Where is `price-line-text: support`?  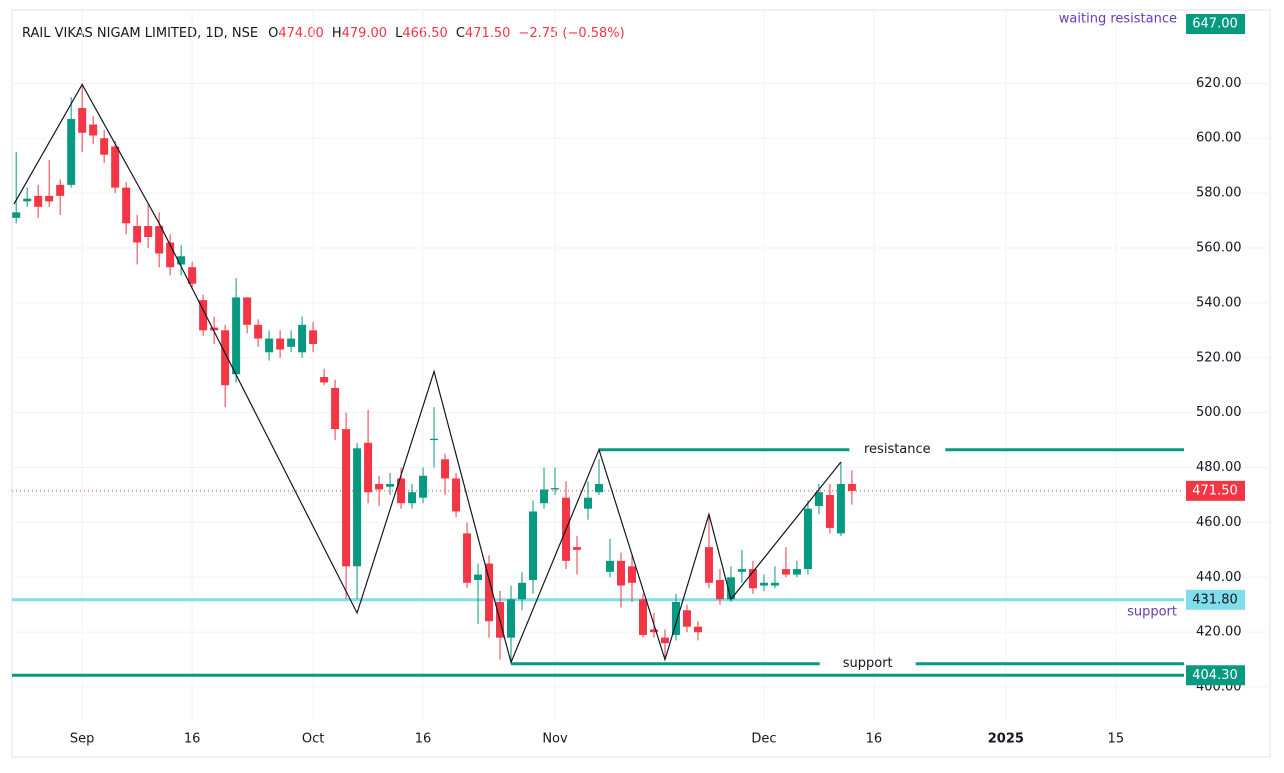 price-line-text: support is located at coordinates (1152, 611).